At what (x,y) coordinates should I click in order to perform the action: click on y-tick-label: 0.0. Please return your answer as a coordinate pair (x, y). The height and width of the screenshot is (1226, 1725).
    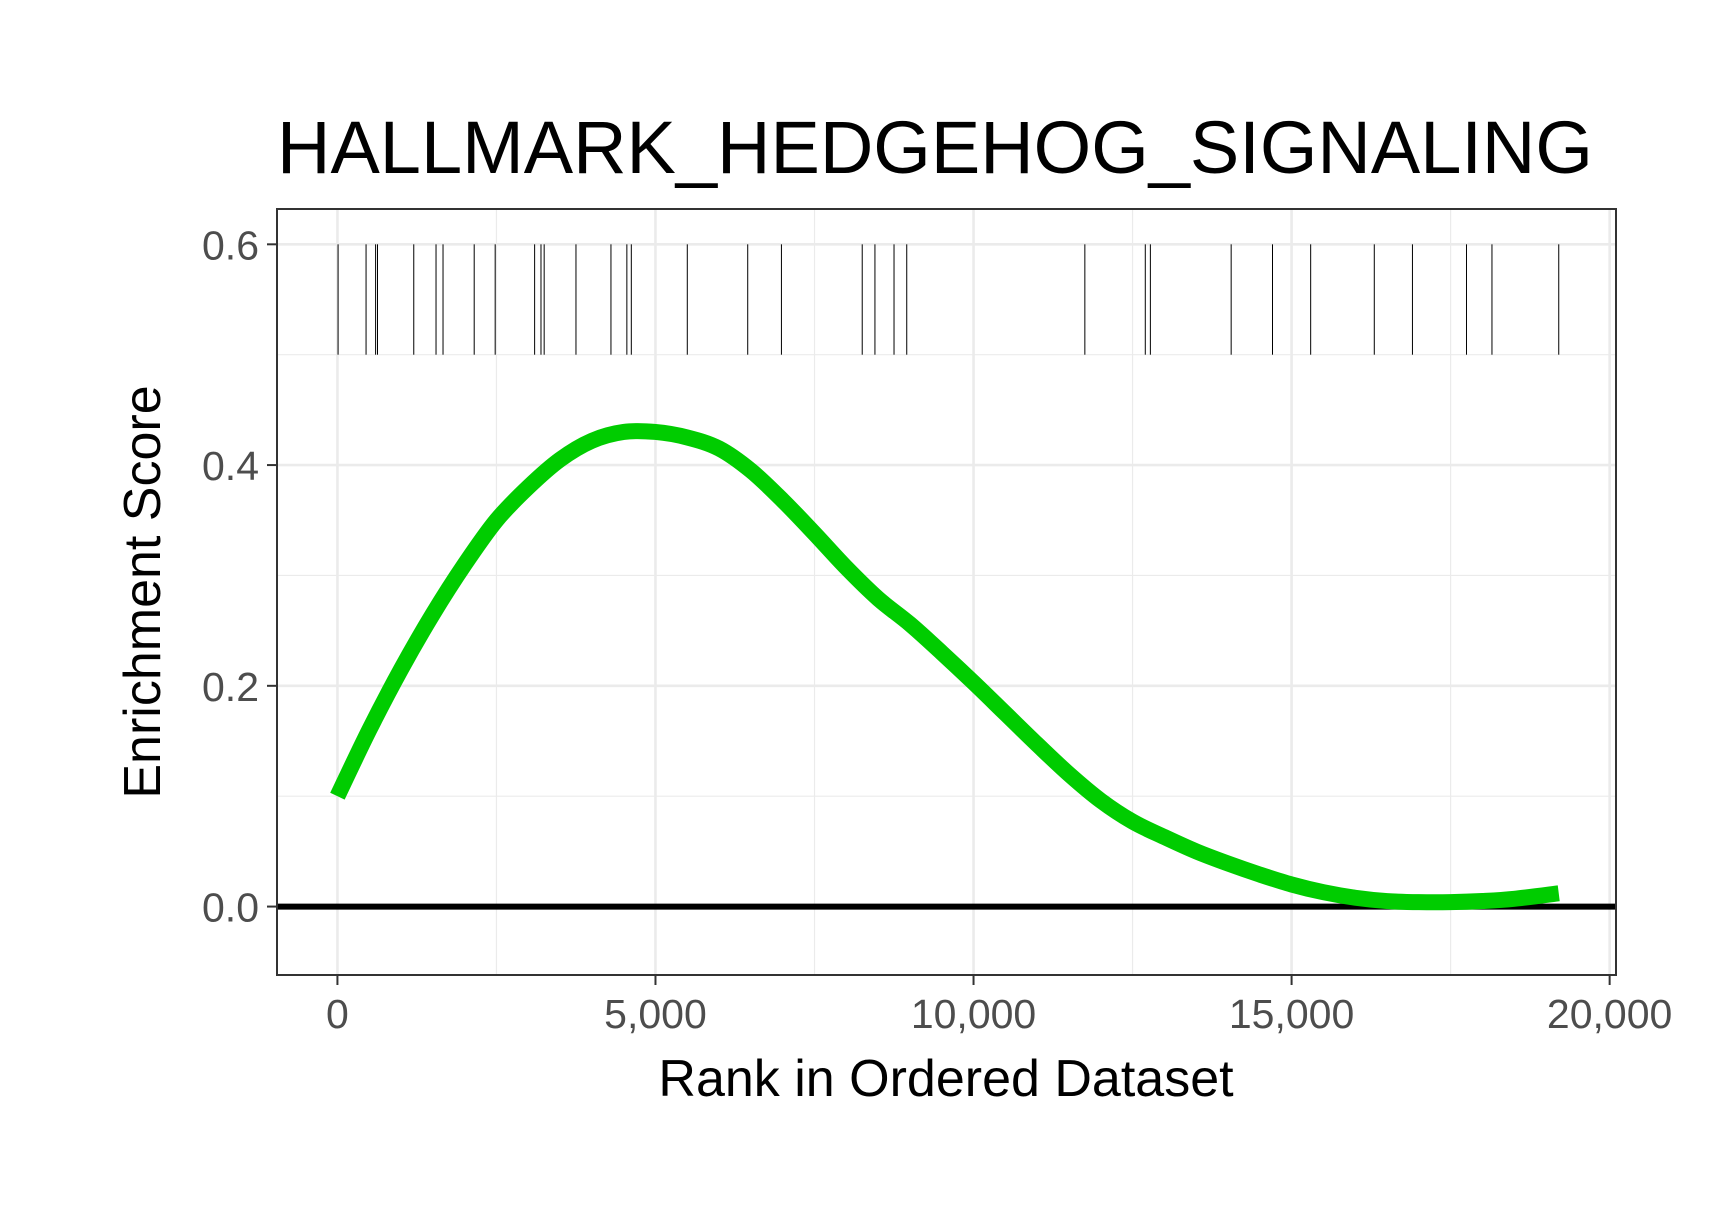
    Looking at the image, I should click on (230, 908).